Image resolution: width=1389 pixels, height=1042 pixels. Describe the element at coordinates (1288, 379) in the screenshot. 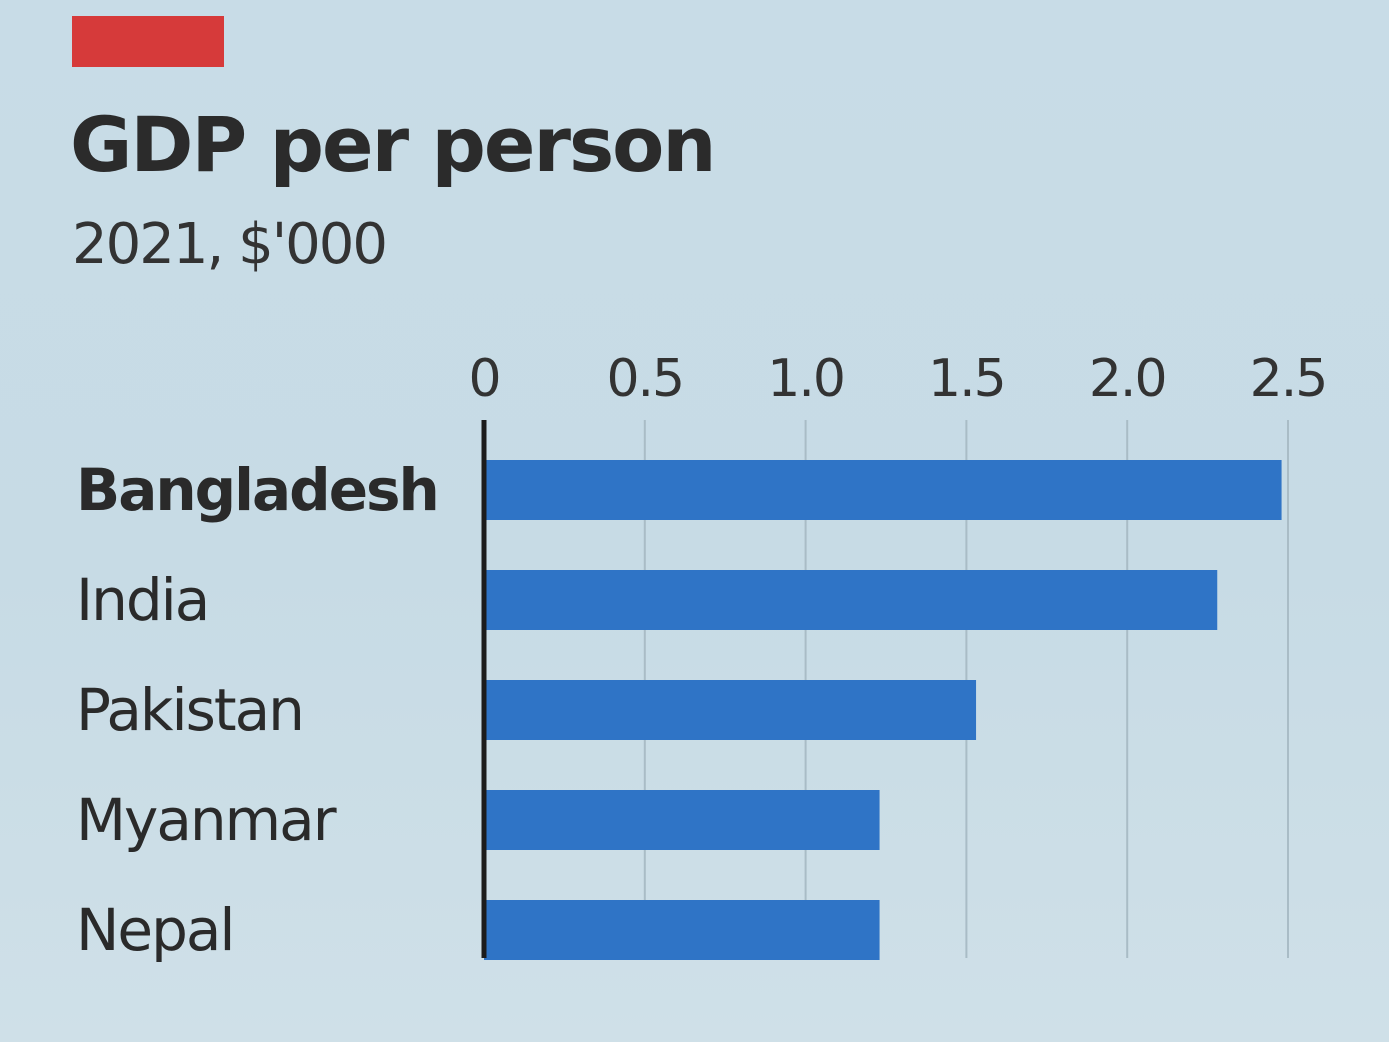

I see `x-tick-label: 2.5` at that location.